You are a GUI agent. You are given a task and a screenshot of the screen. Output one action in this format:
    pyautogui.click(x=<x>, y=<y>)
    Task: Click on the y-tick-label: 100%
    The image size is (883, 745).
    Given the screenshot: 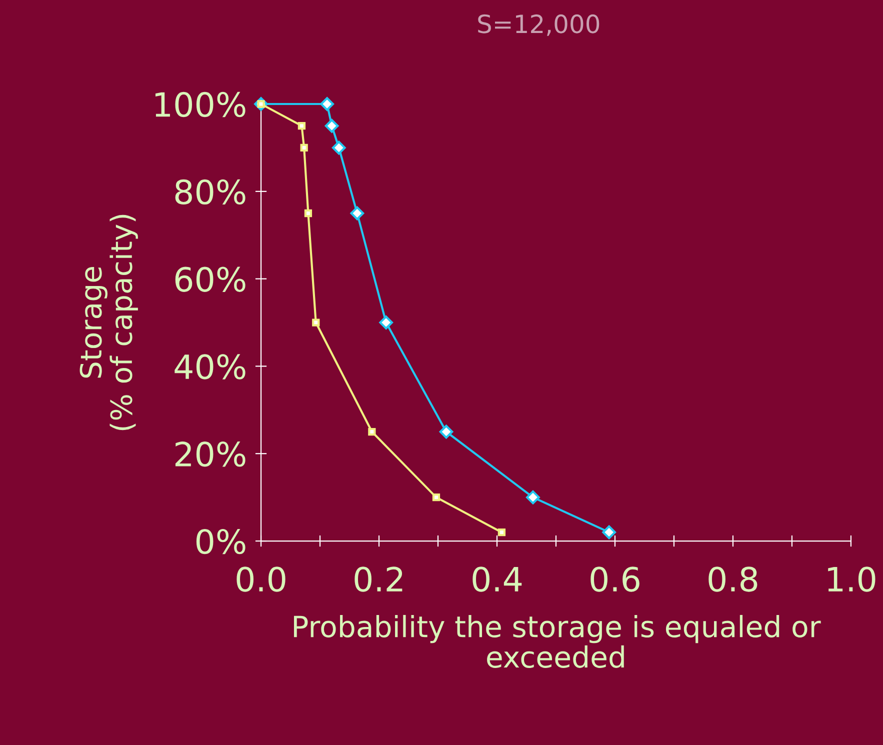 What is the action you would take?
    pyautogui.click(x=200, y=105)
    